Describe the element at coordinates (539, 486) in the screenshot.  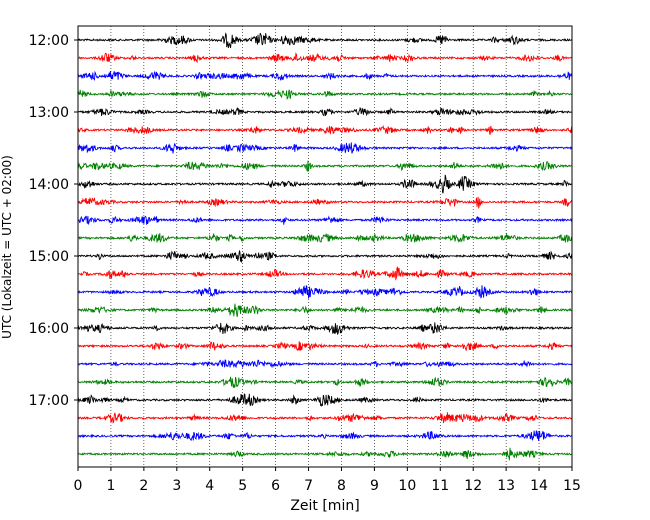
I see `x-tick-label-14: 14` at that location.